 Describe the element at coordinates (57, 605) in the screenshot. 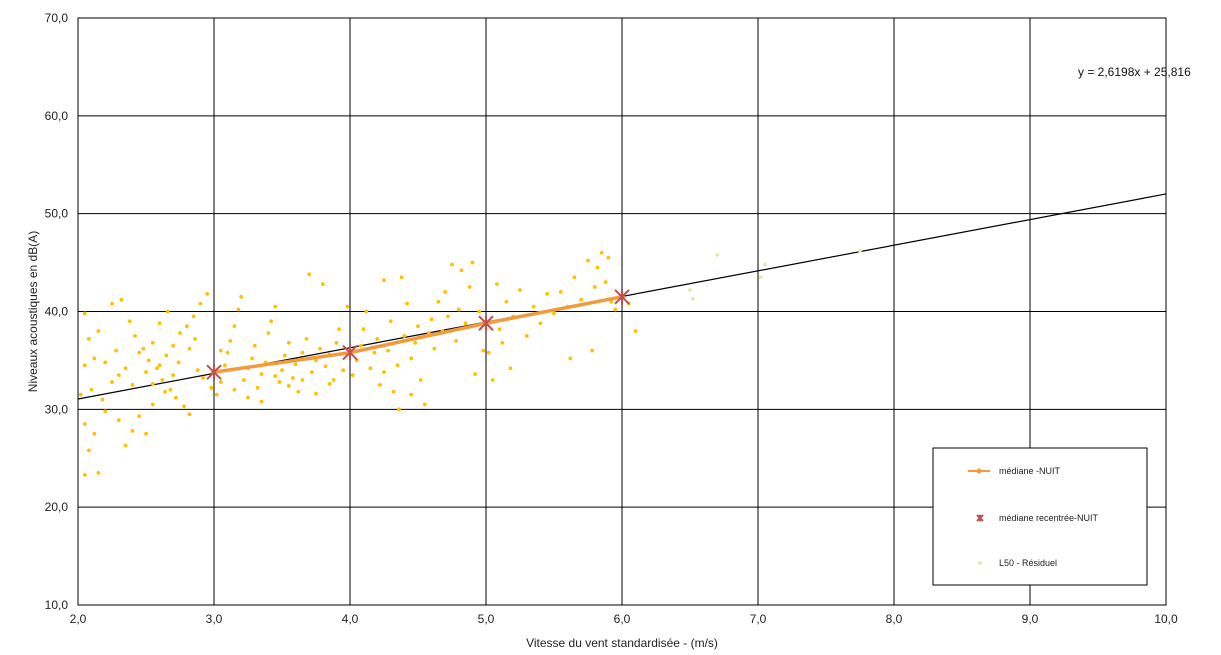

I see `y-tick-label: 10,0` at that location.